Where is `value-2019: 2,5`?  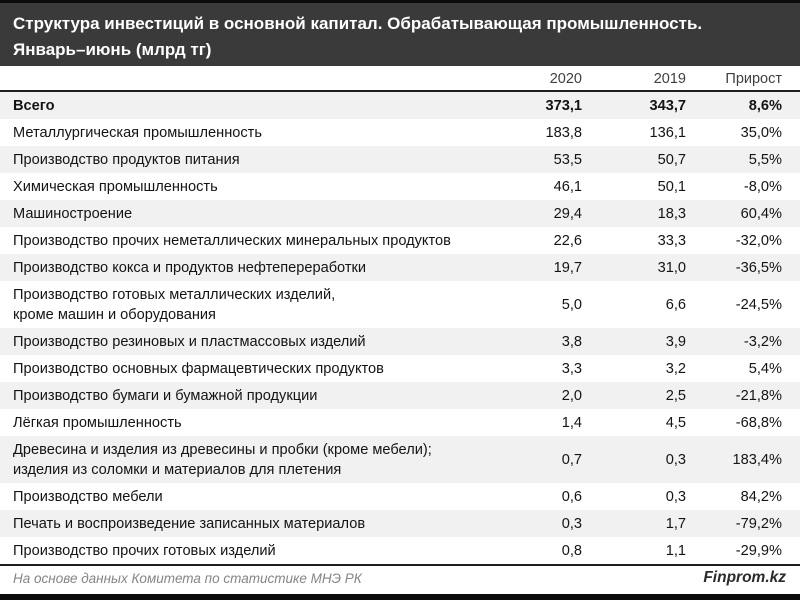
value-2019: 2,5 is located at coordinates (675, 395).